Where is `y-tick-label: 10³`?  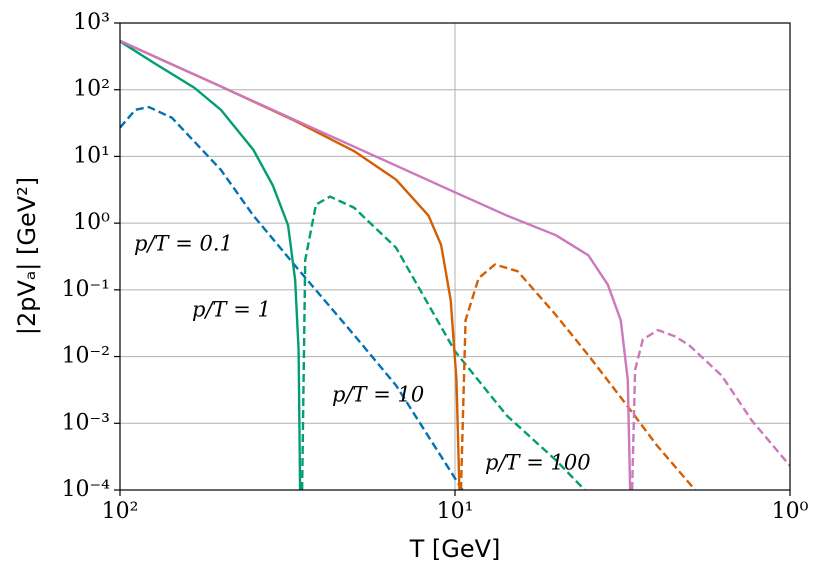 y-tick-label: 10³ is located at coordinates (91, 22).